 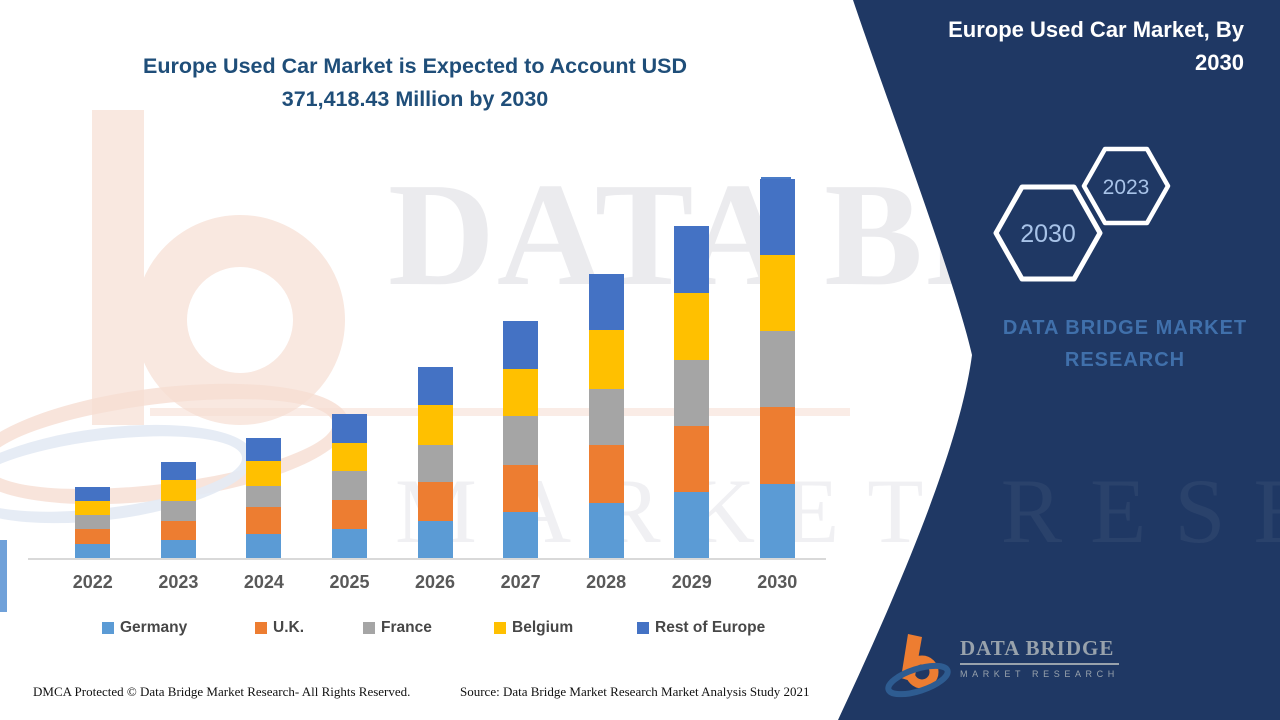 I want to click on bar-segment-france-2027, so click(x=521, y=441).